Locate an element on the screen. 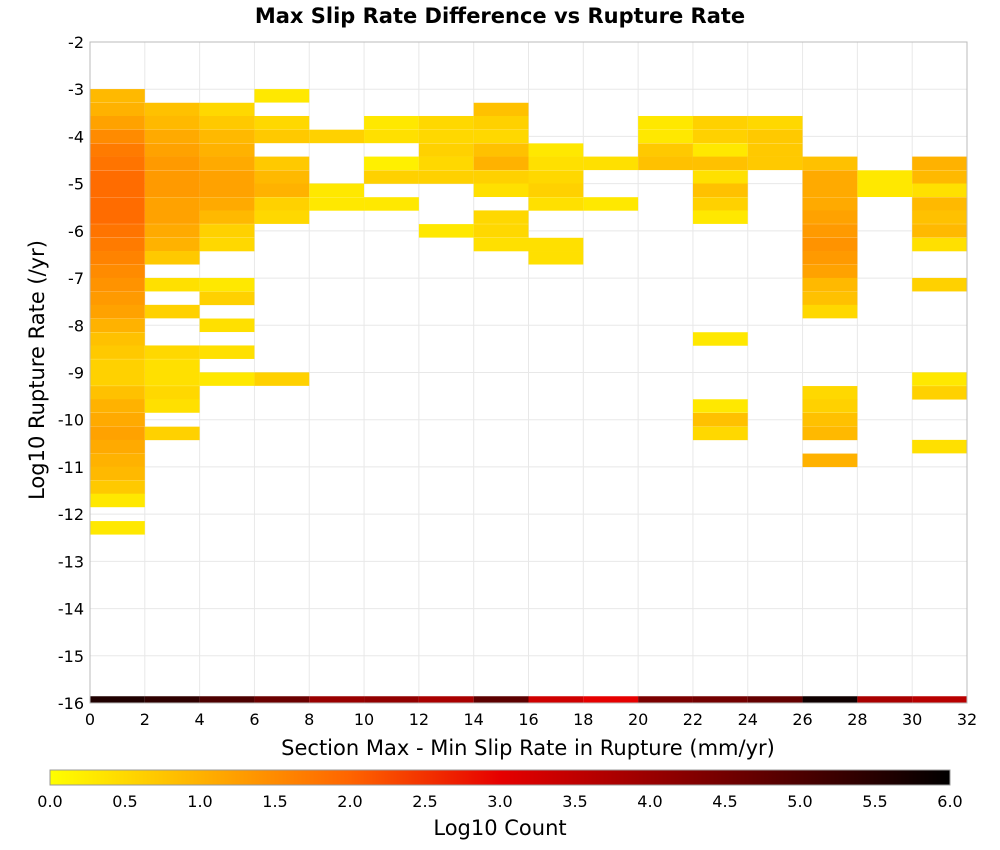 The image size is (1000, 850). y-tick-label: -15 is located at coordinates (71, 656).